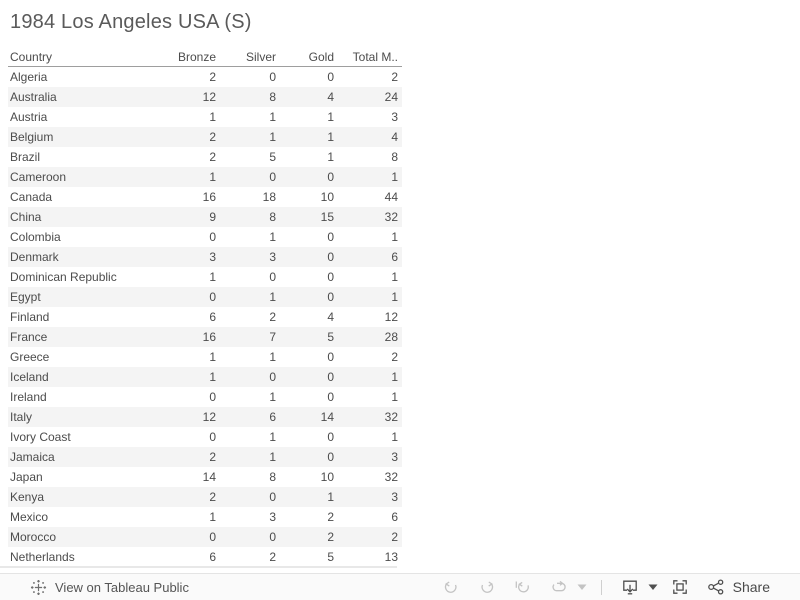 This screenshot has width=800, height=600. I want to click on view-on-tableau-public-link: View on Tableau Public, so click(109, 587).